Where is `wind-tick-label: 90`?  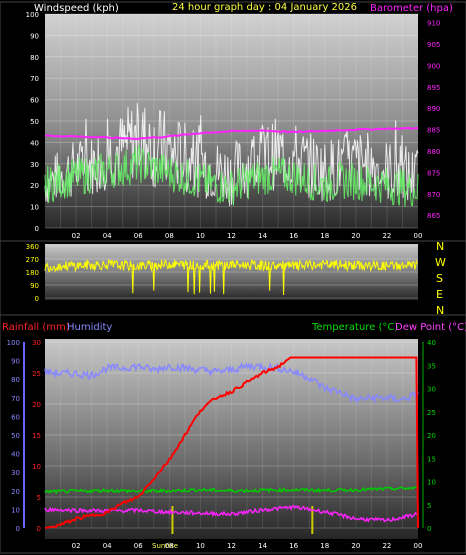 wind-tick-label: 90 is located at coordinates (34, 36).